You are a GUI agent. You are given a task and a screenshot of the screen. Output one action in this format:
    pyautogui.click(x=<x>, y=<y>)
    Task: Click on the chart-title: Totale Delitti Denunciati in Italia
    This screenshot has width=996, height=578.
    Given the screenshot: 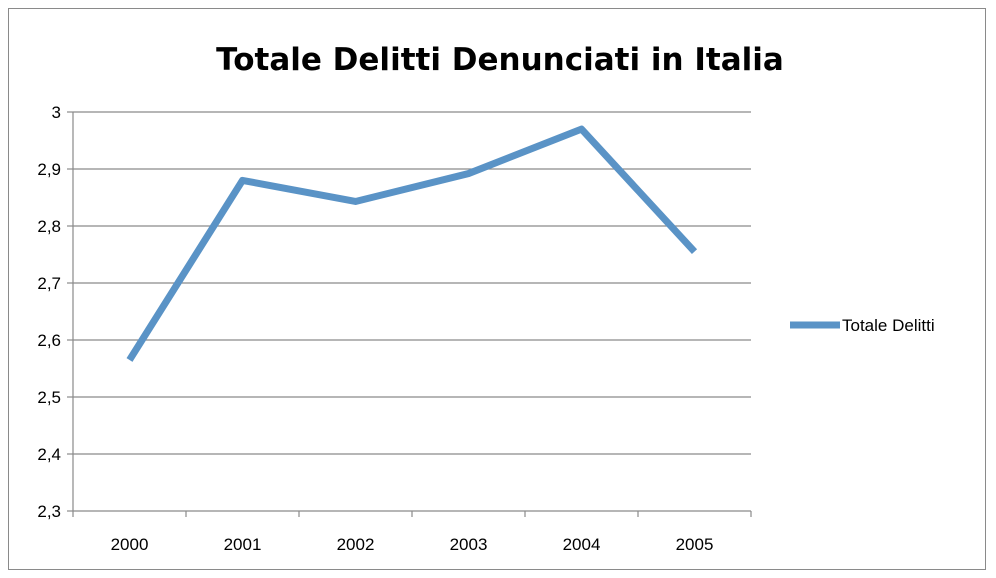 What is the action you would take?
    pyautogui.click(x=500, y=60)
    